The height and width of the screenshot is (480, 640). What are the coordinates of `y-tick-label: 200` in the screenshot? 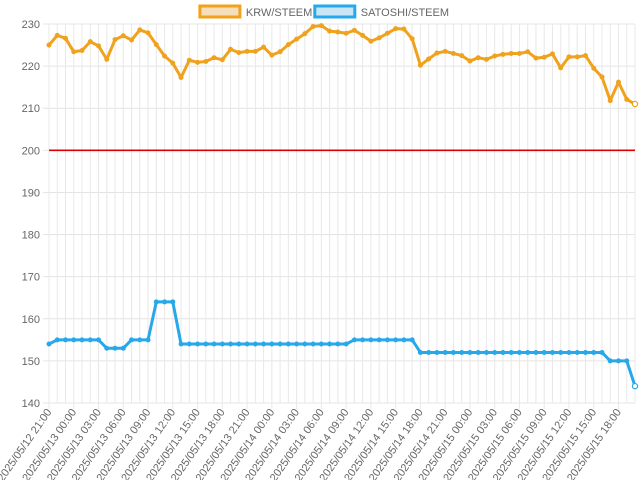 It's located at (31, 151).